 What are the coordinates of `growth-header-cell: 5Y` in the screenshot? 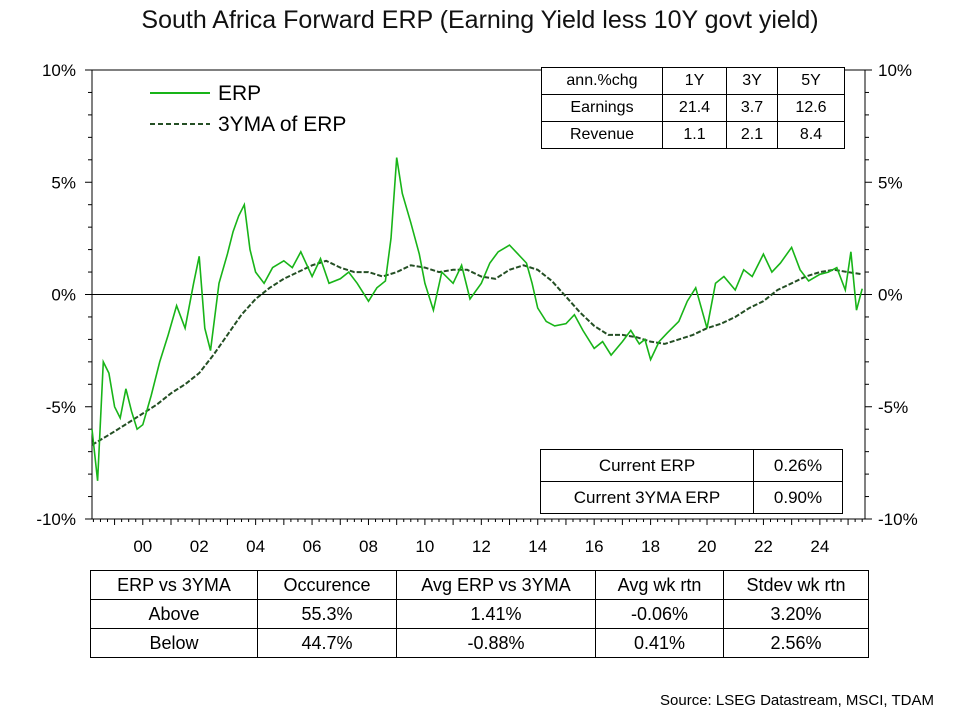 It's located at (811, 81).